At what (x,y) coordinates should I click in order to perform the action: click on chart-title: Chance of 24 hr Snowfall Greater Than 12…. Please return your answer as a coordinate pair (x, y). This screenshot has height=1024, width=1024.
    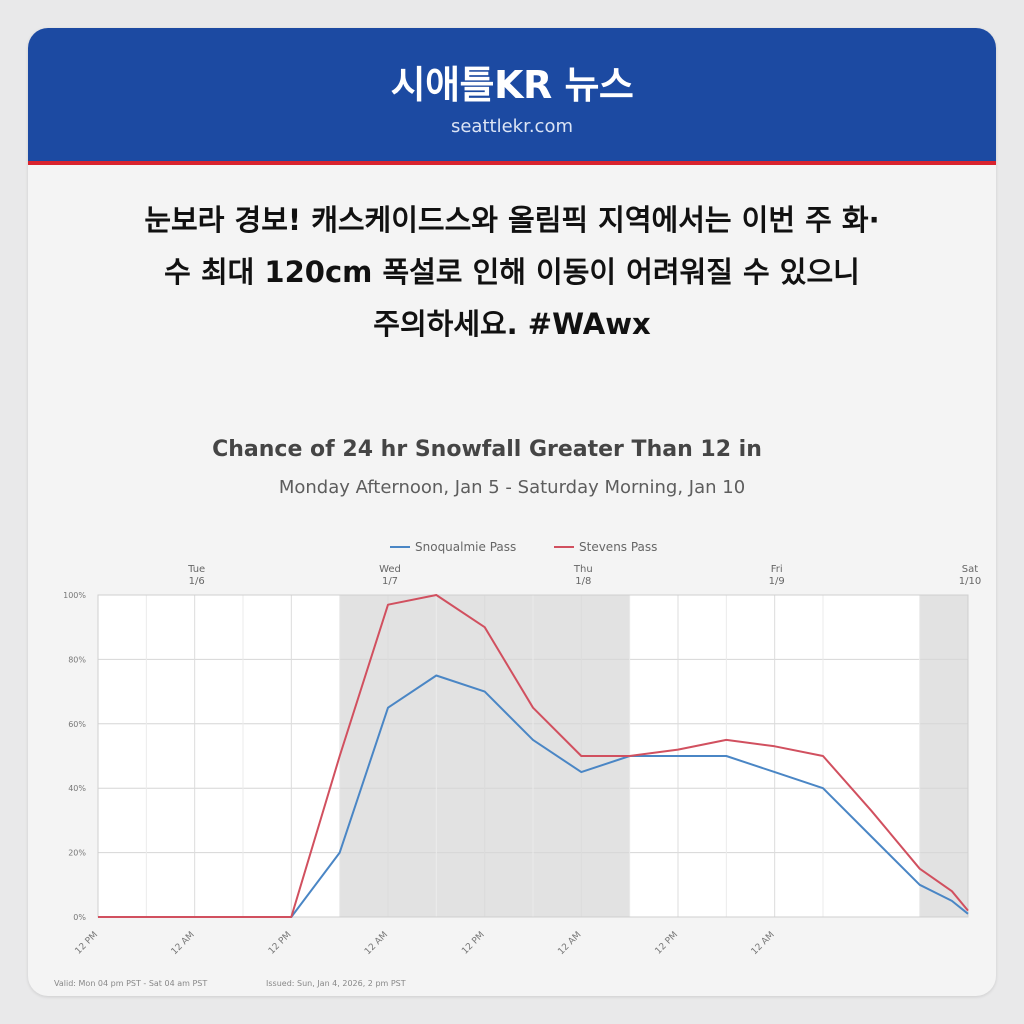
    Looking at the image, I should click on (487, 449).